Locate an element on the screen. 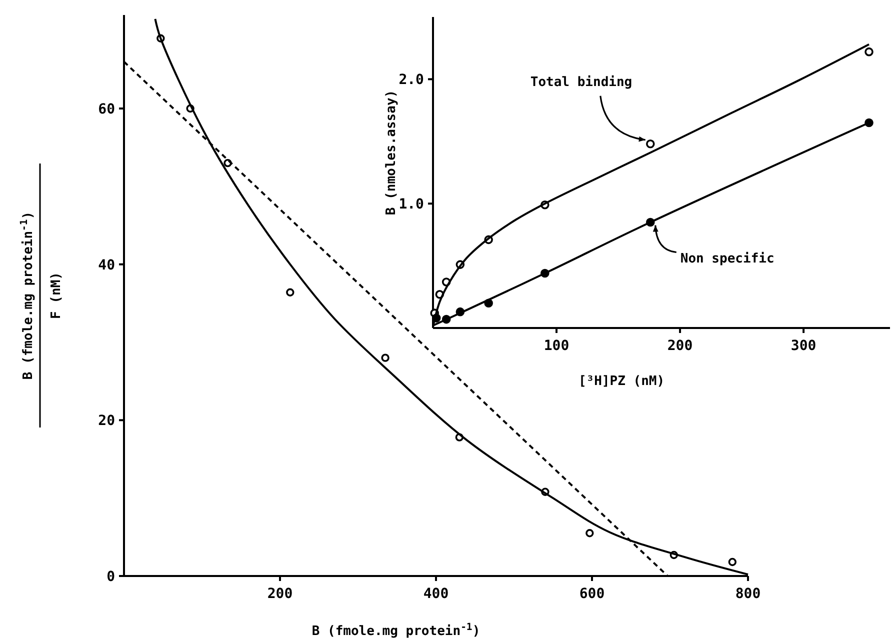 The height and width of the screenshot is (643, 893). y-tick-label: 0 is located at coordinates (110, 577).